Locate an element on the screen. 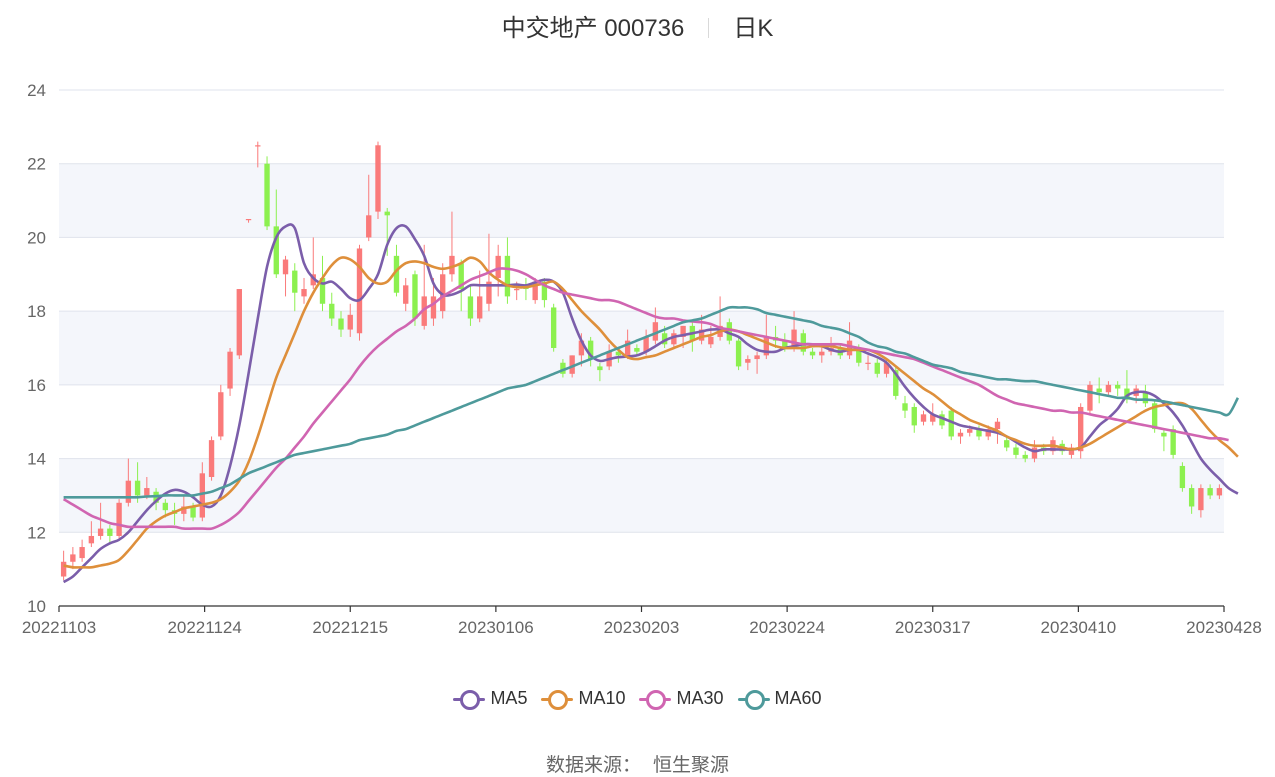  y-tick-label: 20 is located at coordinates (36, 237).